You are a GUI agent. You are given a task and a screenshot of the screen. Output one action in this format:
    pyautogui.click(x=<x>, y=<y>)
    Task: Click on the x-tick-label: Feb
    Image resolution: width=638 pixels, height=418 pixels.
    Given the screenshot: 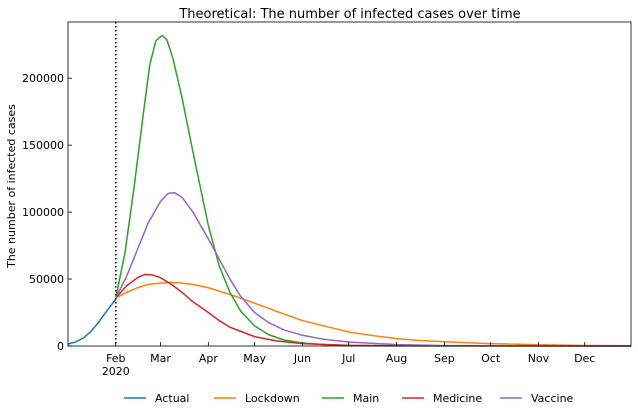 What is the action you would take?
    pyautogui.click(x=115, y=358)
    